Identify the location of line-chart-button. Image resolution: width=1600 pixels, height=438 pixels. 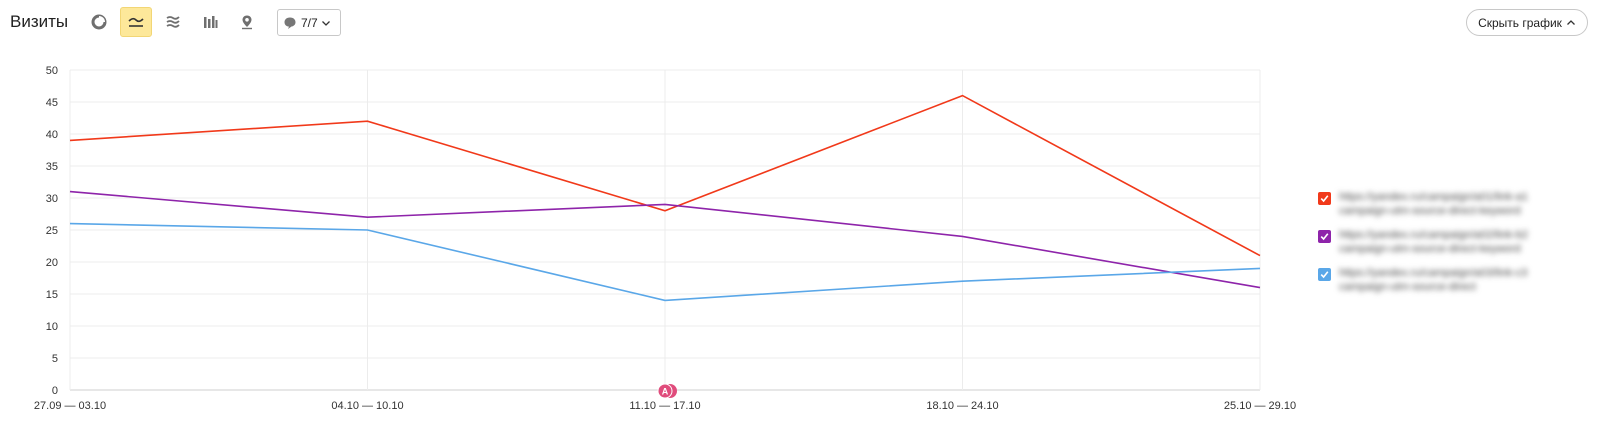
(136, 22).